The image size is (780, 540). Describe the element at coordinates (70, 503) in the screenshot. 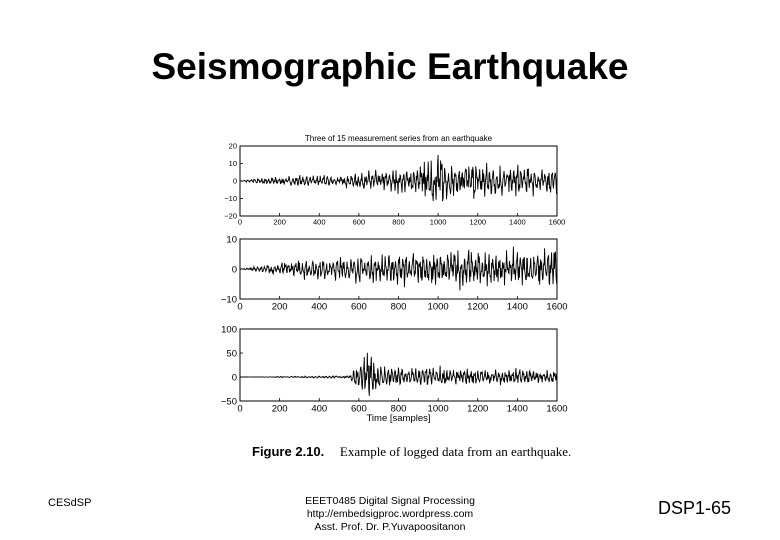

I see `footer-left-label: CESdSP` at that location.